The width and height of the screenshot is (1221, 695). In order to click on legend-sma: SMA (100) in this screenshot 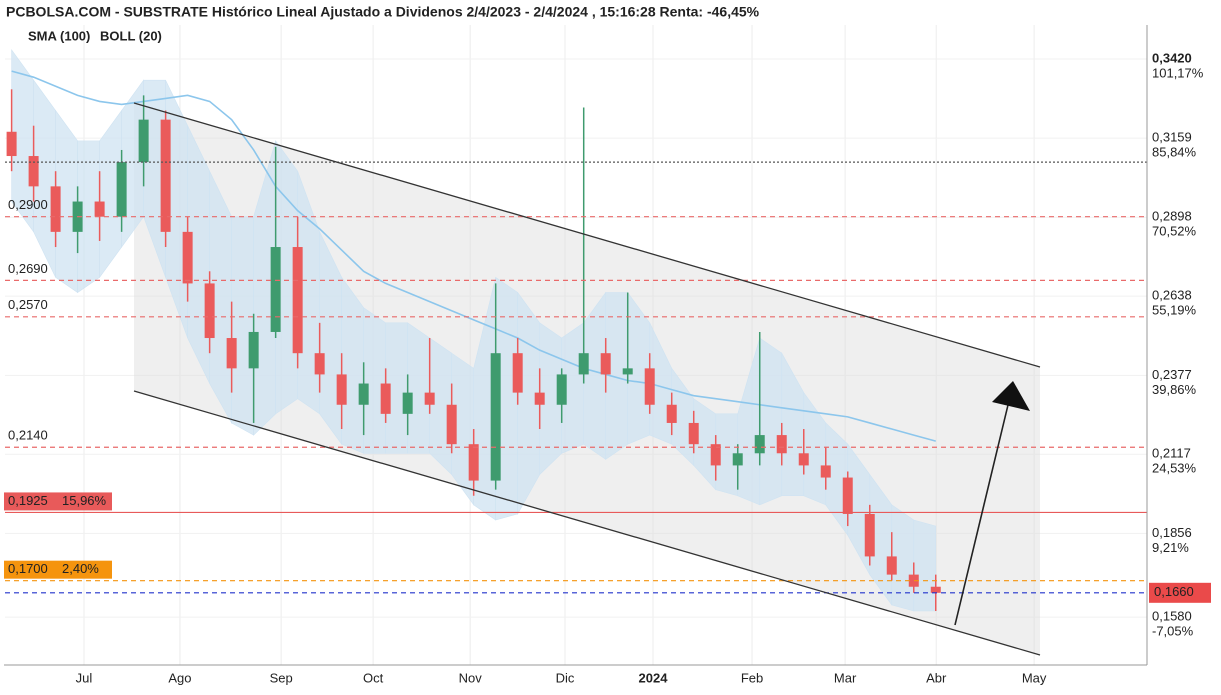, I will do `click(59, 35)`.